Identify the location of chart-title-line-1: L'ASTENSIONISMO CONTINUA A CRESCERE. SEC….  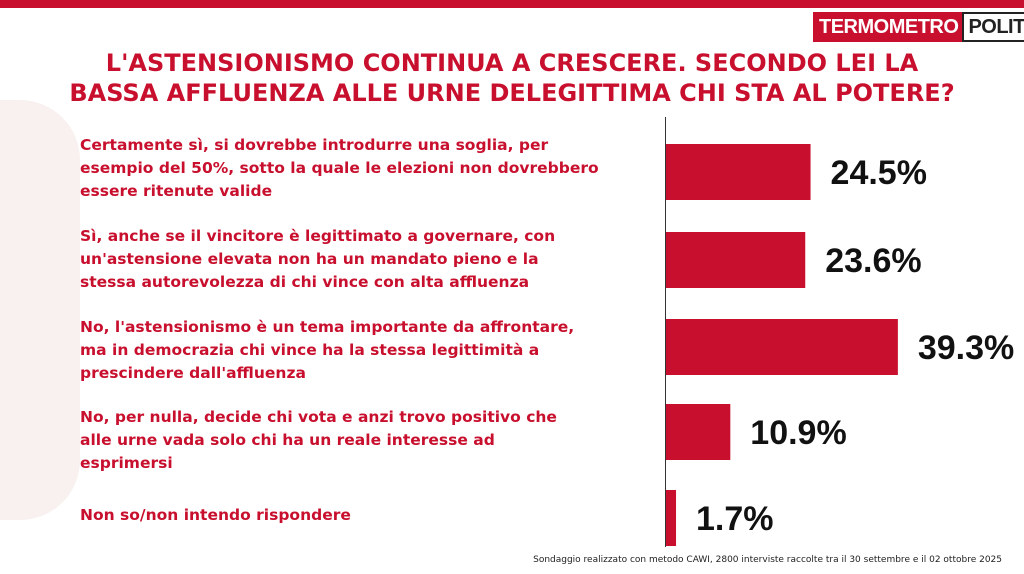
(512, 63).